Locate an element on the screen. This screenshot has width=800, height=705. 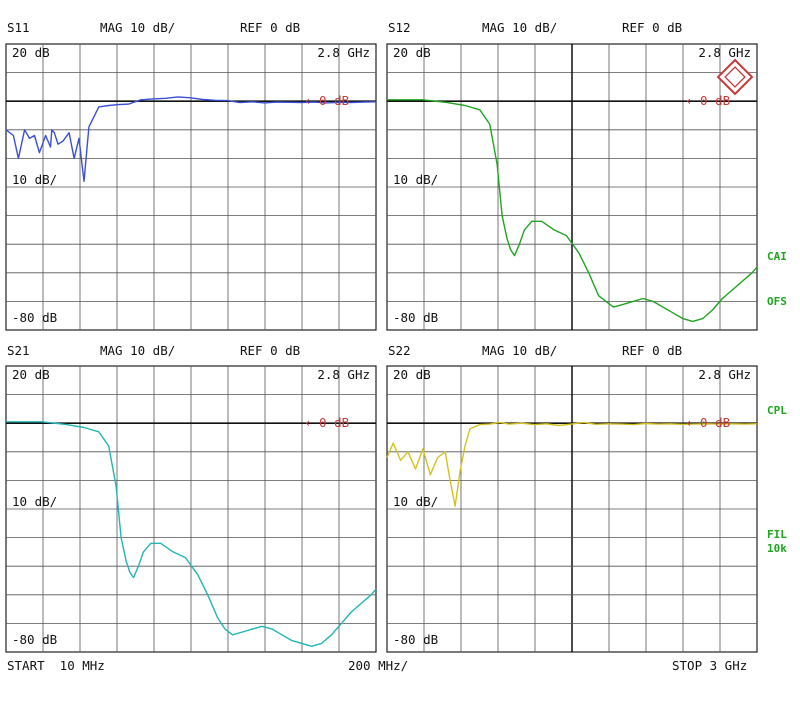
s11-param-label: S11 is located at coordinates (18, 27).